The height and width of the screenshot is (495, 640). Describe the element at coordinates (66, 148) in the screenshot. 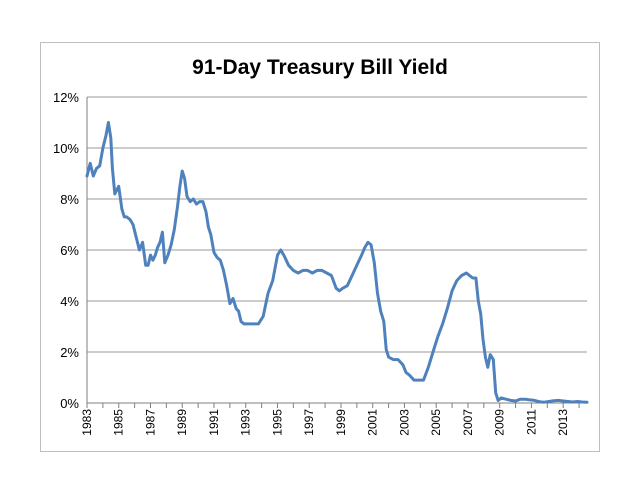

I see `y-tick-label: 10%` at that location.